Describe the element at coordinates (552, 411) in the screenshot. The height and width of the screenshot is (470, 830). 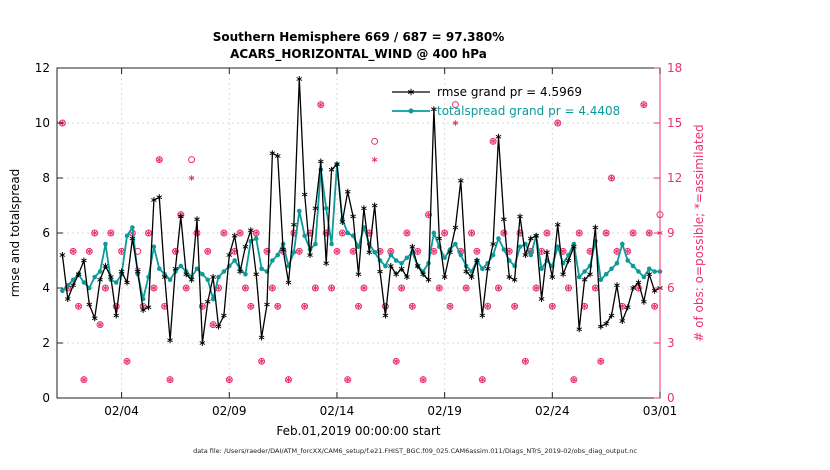
I see `x-tick-label: 02/24` at that location.